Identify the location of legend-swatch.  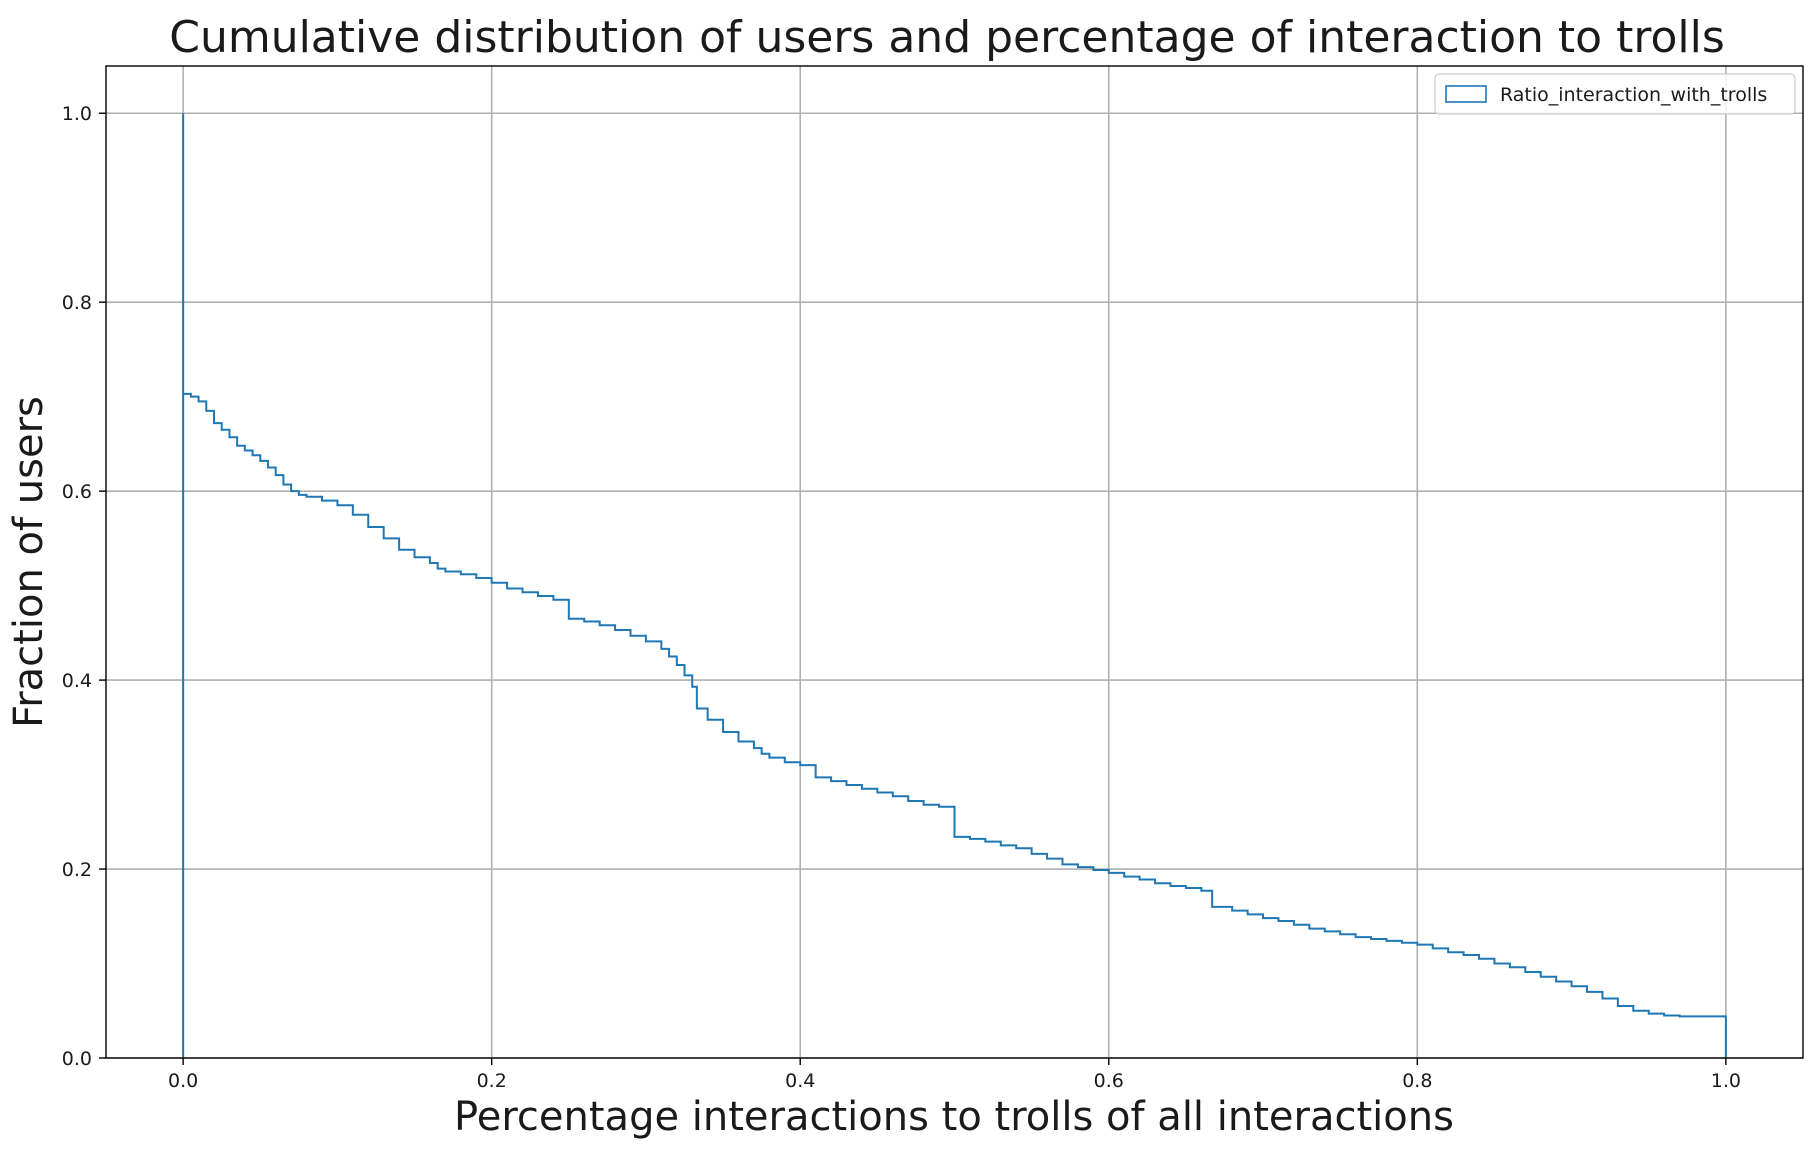
(1466, 94).